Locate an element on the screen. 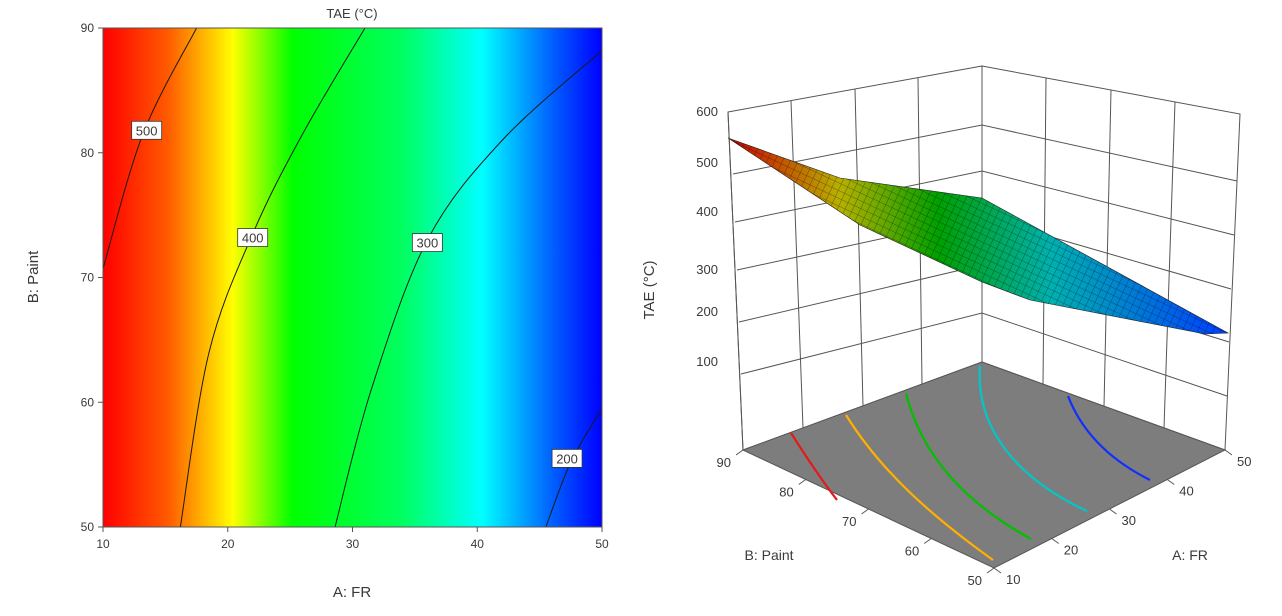  contour-label-200: 200 is located at coordinates (567, 458).